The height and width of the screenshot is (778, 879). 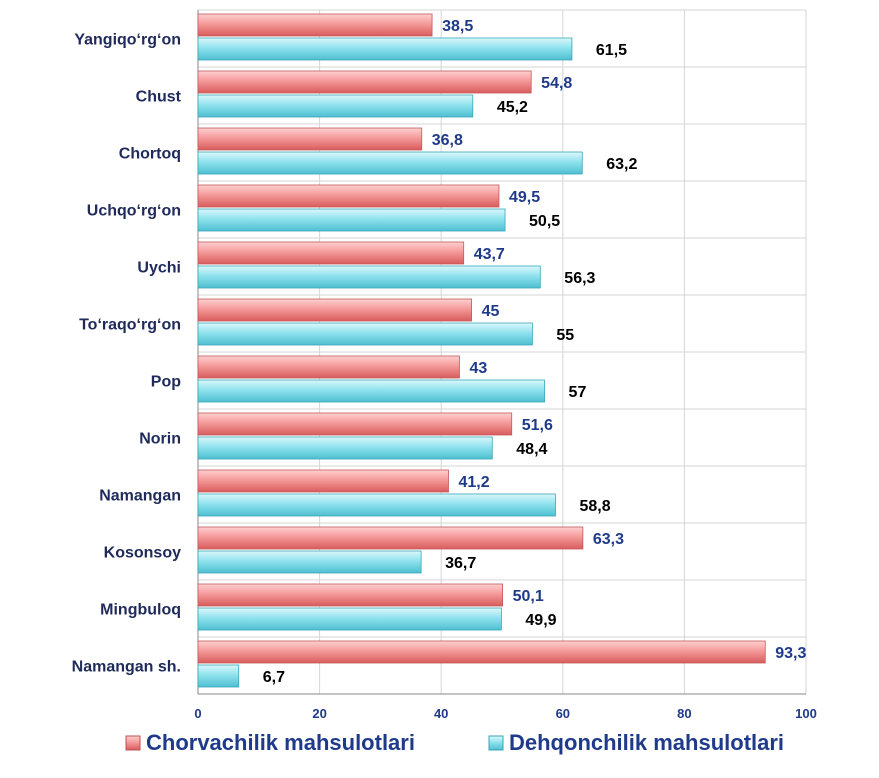 I want to click on data-label-dehqonchilik: 50,5, so click(x=544, y=221).